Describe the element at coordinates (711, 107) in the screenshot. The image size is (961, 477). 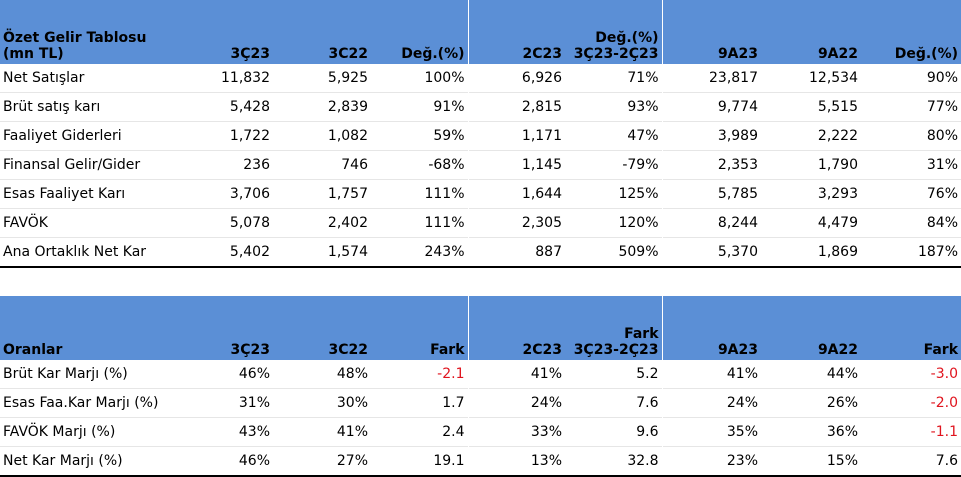
I see `cell-value: 9,774` at that location.